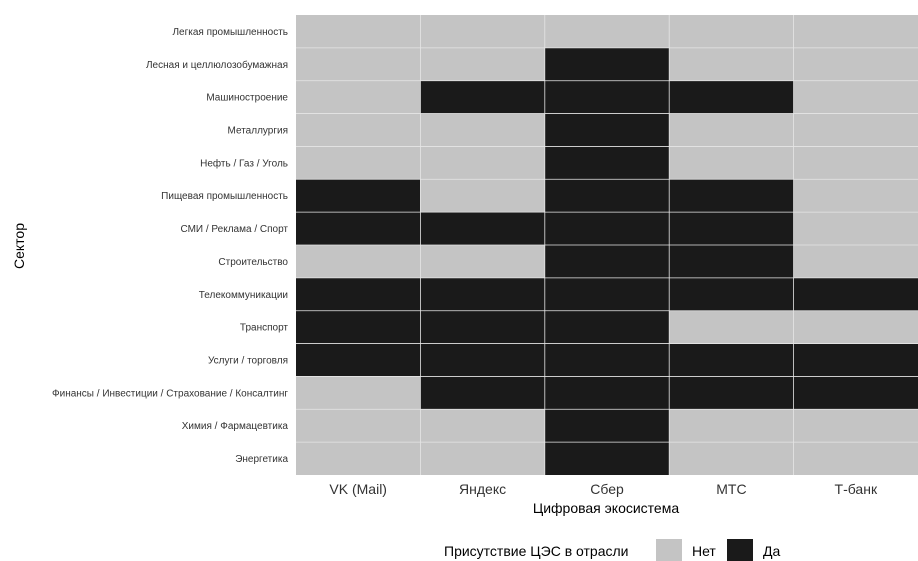  I want to click on heatmap-cell-r3-c4, so click(855, 130).